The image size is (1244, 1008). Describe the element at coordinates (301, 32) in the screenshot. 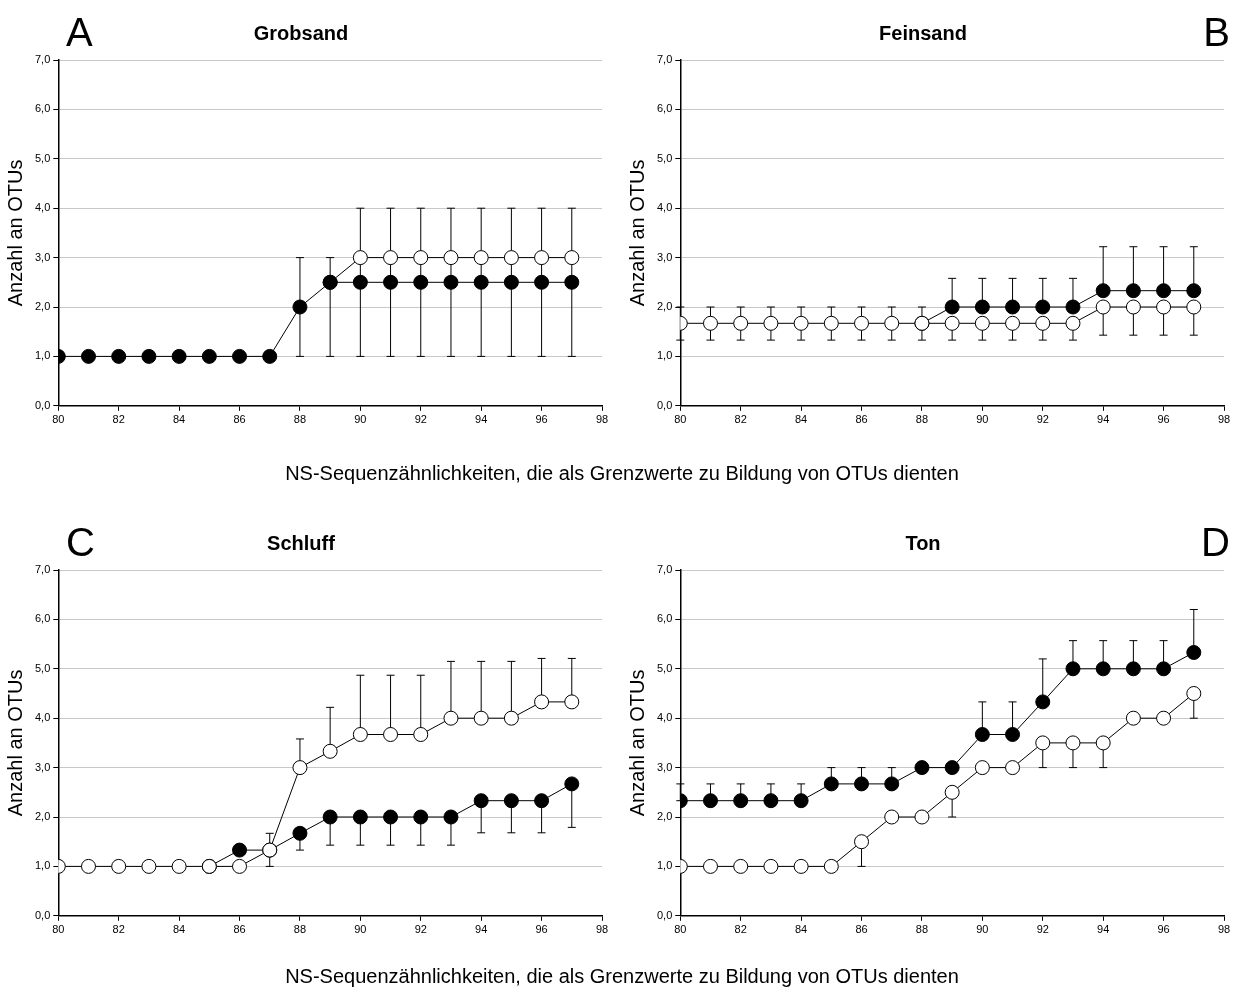

I see `chart-title: Grobsand` at that location.